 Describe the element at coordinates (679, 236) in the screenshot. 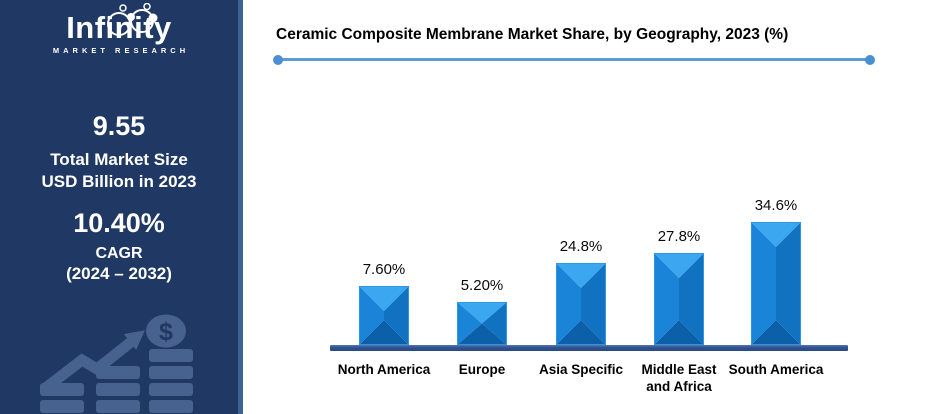

I see `value-label-middle-east-and-africa: 27.8%` at that location.